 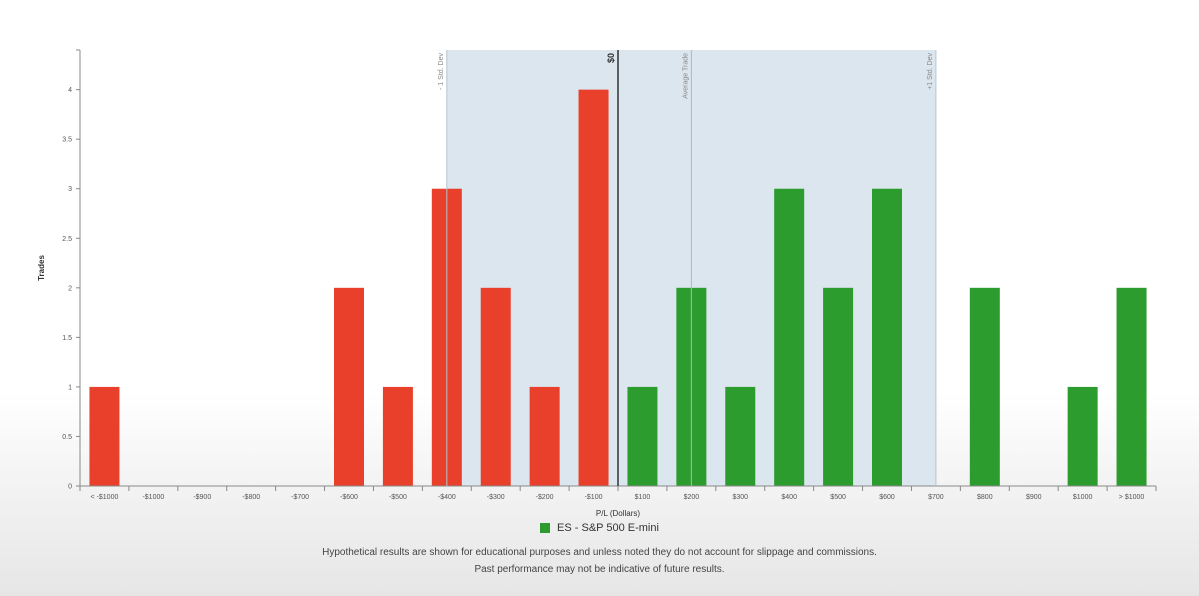 I want to click on x-tick-label-21: > $1000, so click(x=1132, y=497).